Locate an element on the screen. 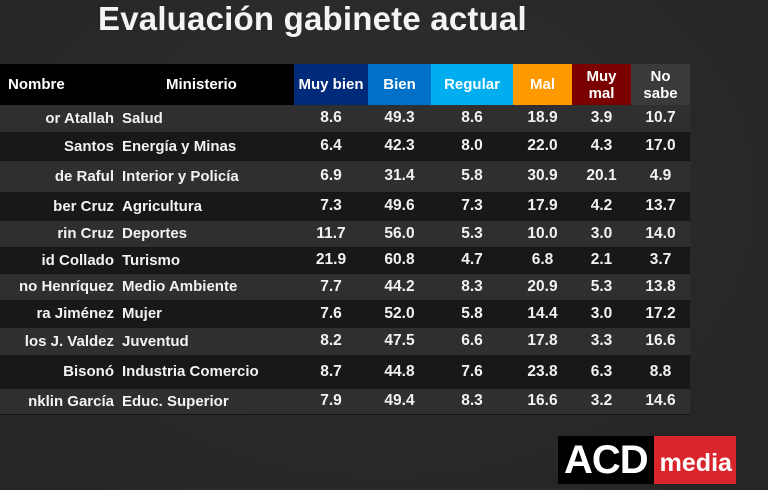  cell-mal: 23.8 is located at coordinates (542, 372).